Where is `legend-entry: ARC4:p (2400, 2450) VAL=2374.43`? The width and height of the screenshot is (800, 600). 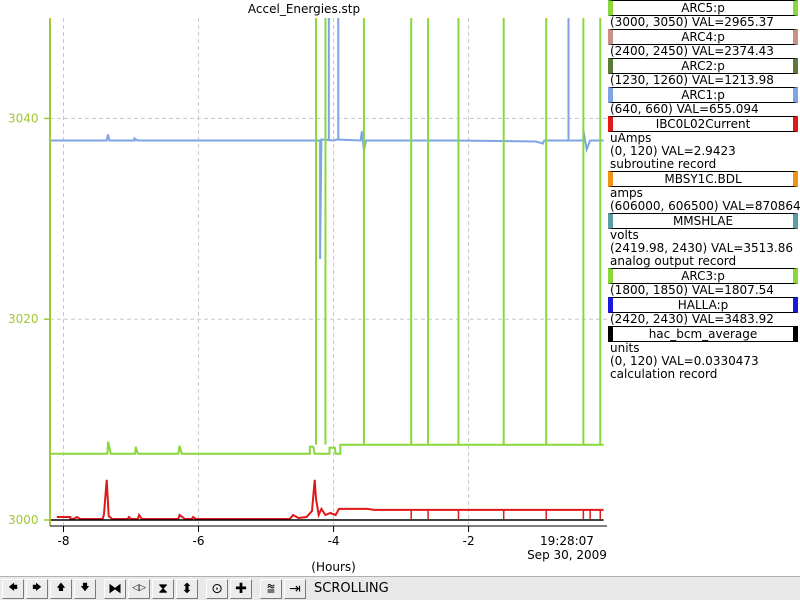
legend-entry: ARC4:p (2400, 2450) VAL=2374.43 is located at coordinates (704, 43).